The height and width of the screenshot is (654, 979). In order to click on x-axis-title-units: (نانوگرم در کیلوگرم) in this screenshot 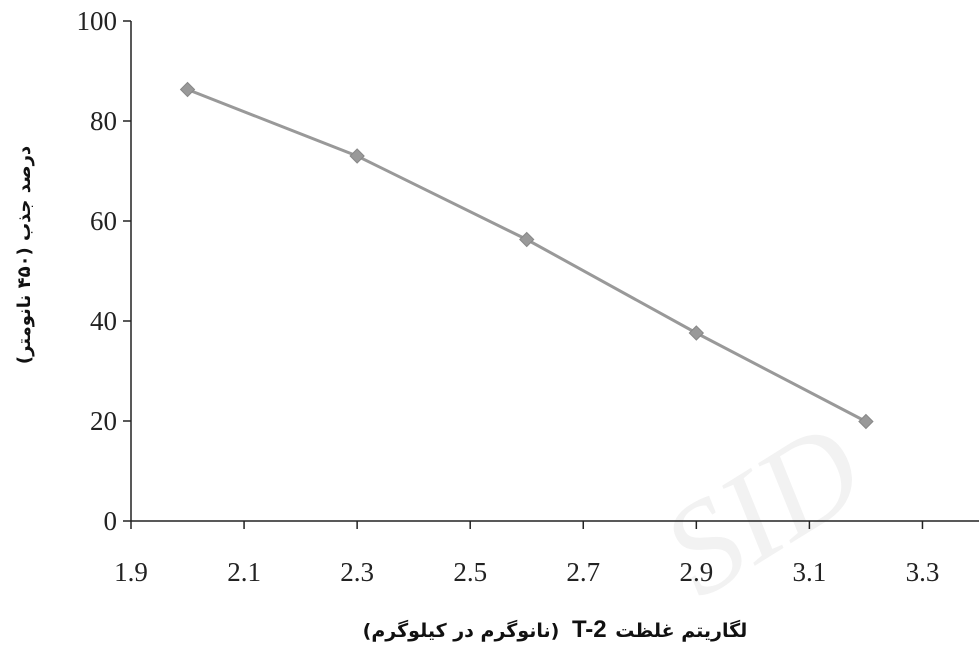, I will do `click(461, 630)`.